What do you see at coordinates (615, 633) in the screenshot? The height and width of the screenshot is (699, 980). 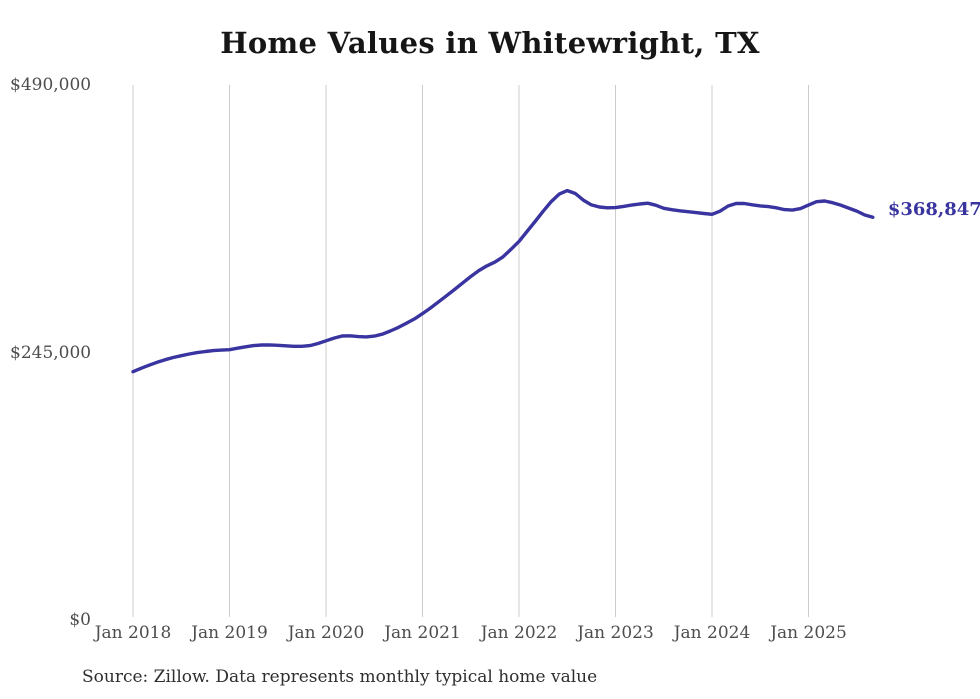 I see `x-tick-label-2023: Jan 2023` at bounding box center [615, 633].